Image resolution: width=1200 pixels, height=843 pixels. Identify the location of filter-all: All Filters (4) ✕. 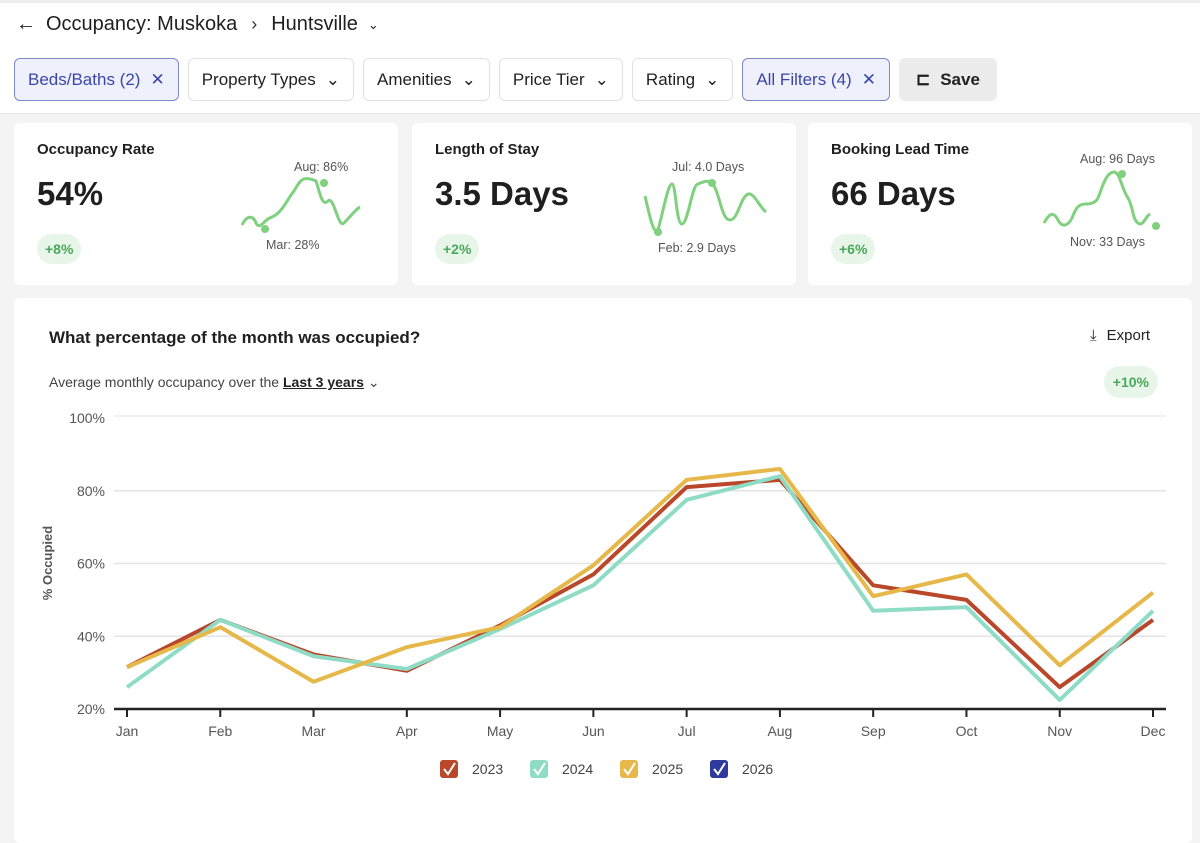
(816, 79).